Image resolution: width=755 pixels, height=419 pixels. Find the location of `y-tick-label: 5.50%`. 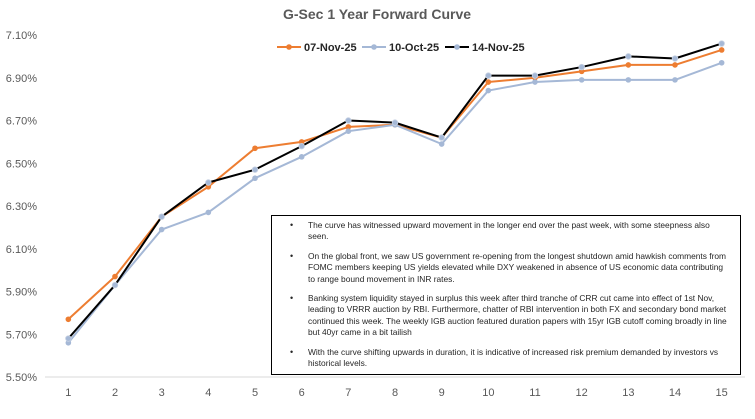

y-tick-label: 5.50% is located at coordinates (21, 378).